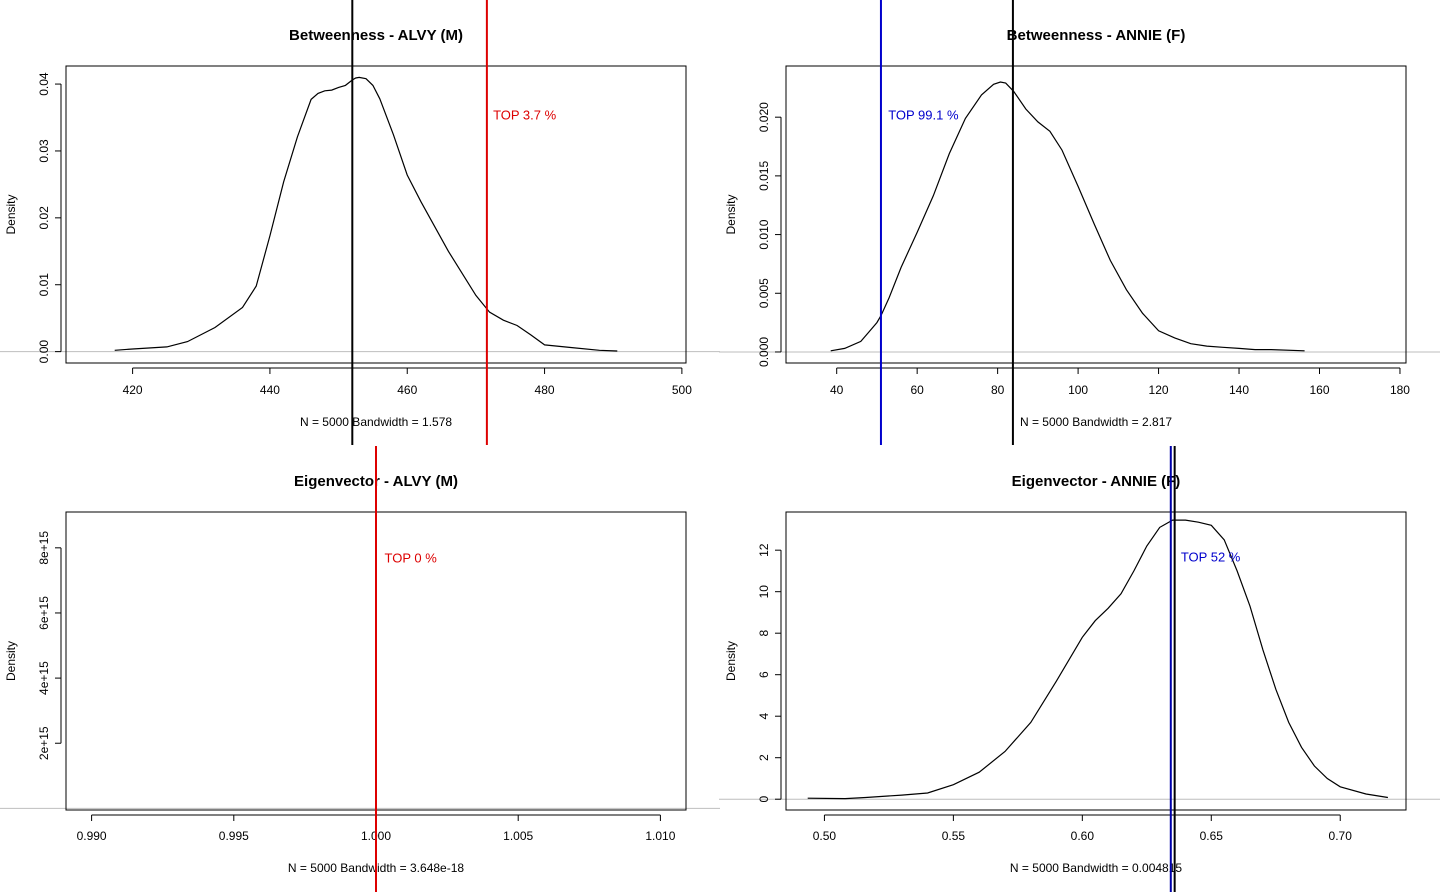 This screenshot has width=1440, height=892. Describe the element at coordinates (917, 390) in the screenshot. I see `panel-2-x-tick-label: 60` at that location.